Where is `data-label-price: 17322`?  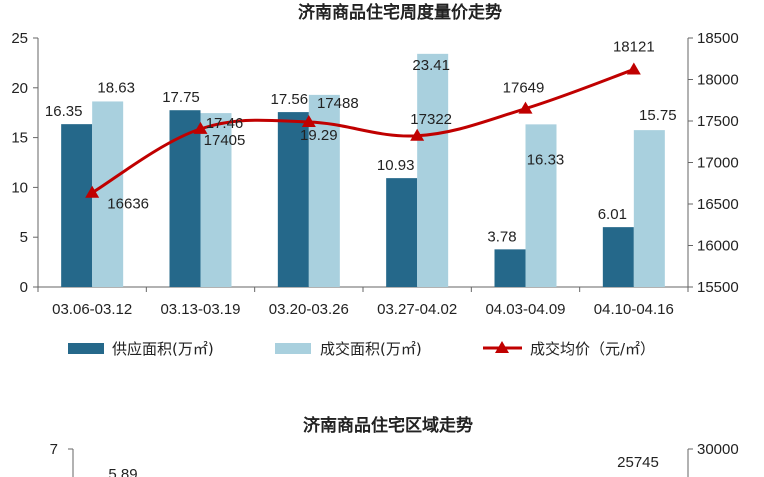
data-label-price: 17322 is located at coordinates (431, 119).